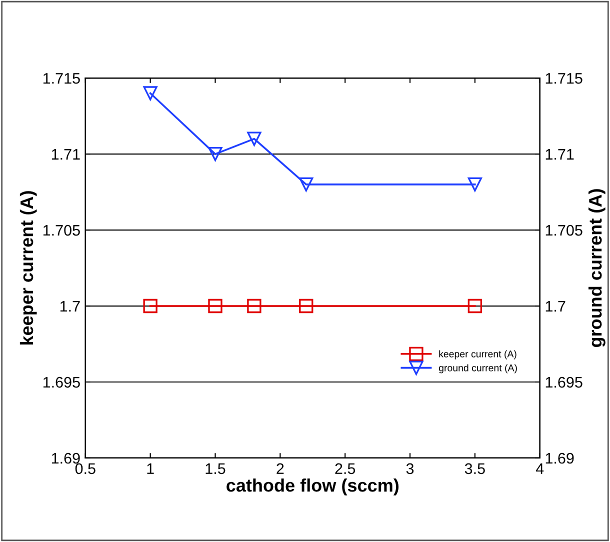 Image resolution: width=610 pixels, height=542 pixels. What do you see at coordinates (564, 78) in the screenshot?
I see `y2-tick-label: 1.715` at bounding box center [564, 78].